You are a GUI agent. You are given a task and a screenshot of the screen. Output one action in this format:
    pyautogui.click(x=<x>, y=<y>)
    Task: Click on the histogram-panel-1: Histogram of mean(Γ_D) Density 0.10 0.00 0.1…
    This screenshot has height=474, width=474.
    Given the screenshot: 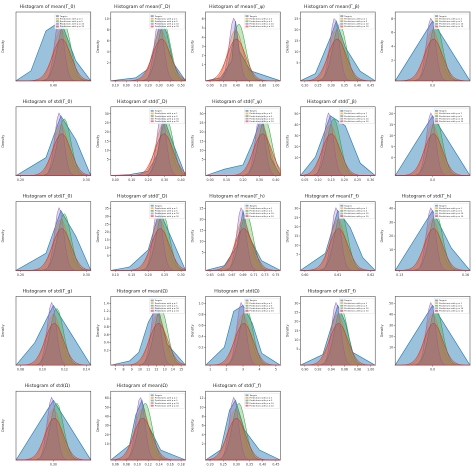 What is the action you would take?
    pyautogui.click(x=141, y=45)
    